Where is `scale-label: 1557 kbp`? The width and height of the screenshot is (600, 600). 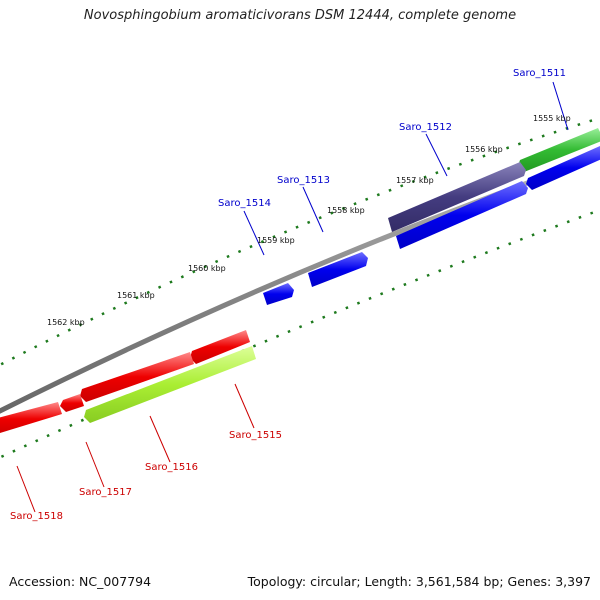
scale-label: 1557 kbp is located at coordinates (415, 180).